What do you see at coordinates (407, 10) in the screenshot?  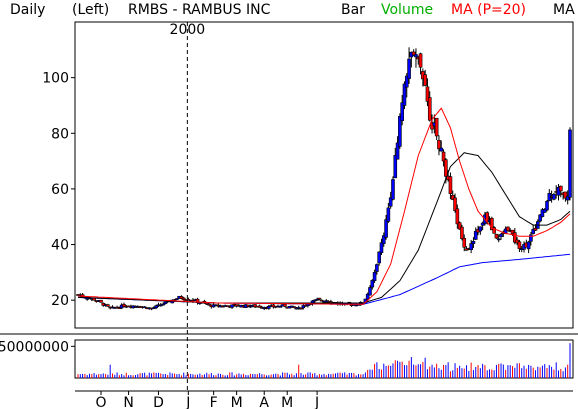 I see `volume-label: Volume` at bounding box center [407, 10].